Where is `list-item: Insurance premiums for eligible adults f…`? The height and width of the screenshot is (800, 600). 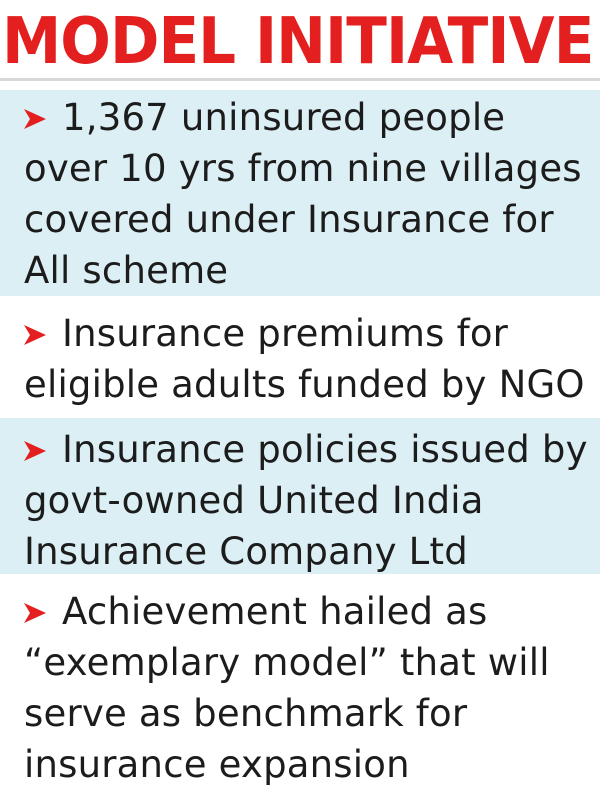 list-item: Insurance premiums for eligible adults f… is located at coordinates (300, 358).